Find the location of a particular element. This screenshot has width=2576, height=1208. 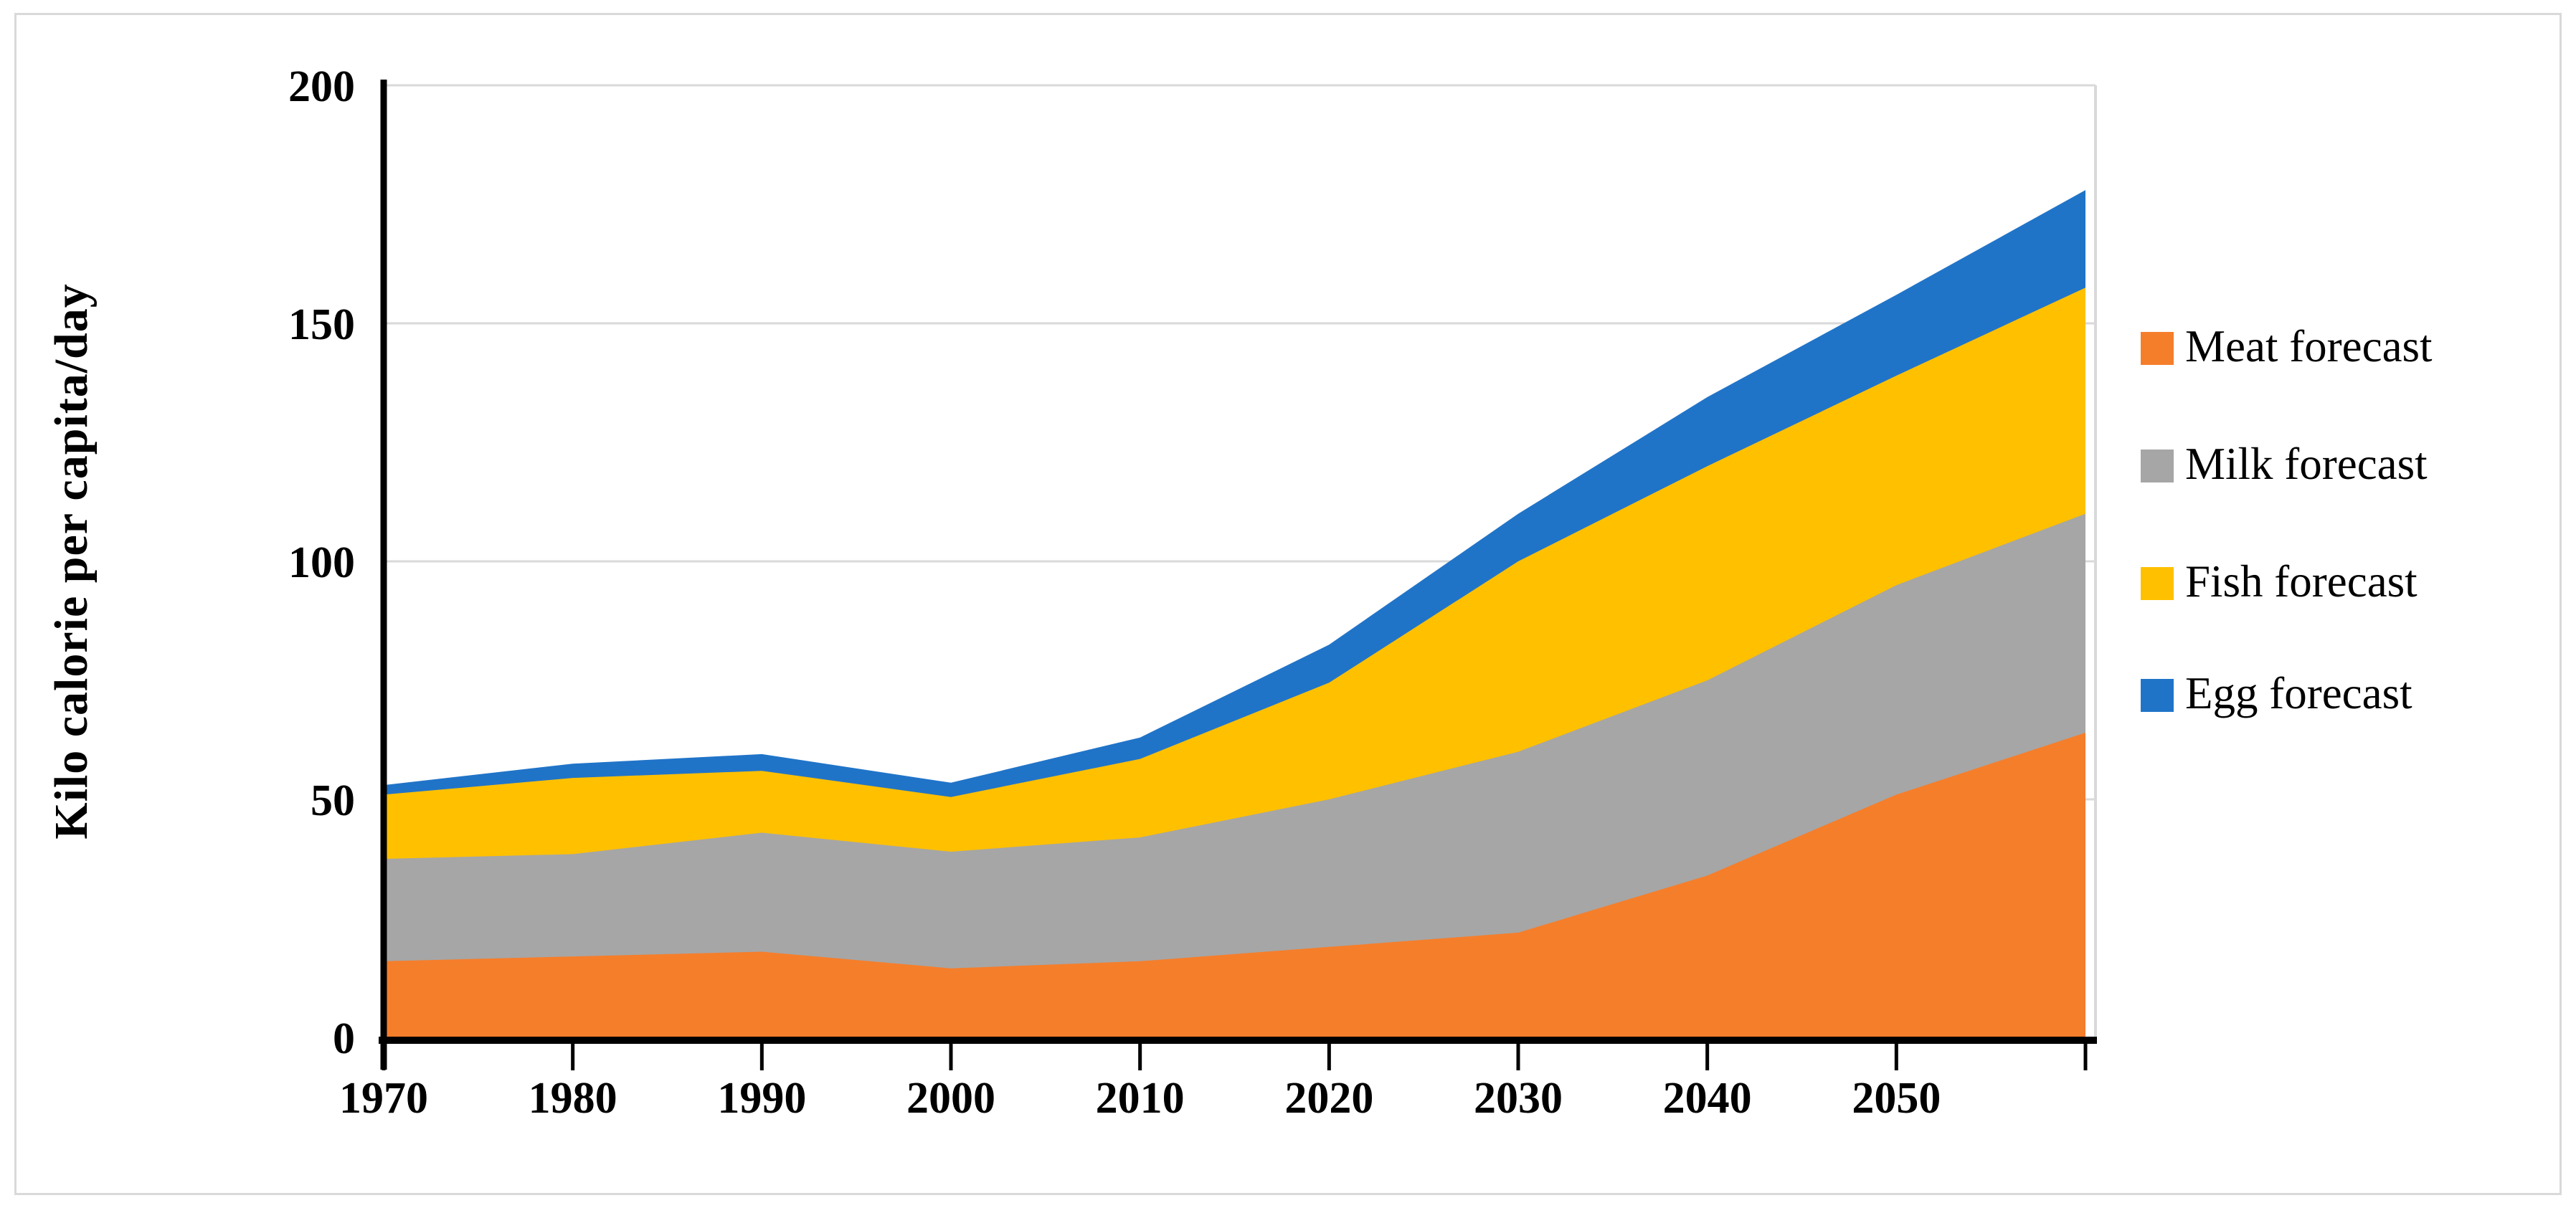

legend-swatch-egg-icon is located at coordinates (2157, 695).